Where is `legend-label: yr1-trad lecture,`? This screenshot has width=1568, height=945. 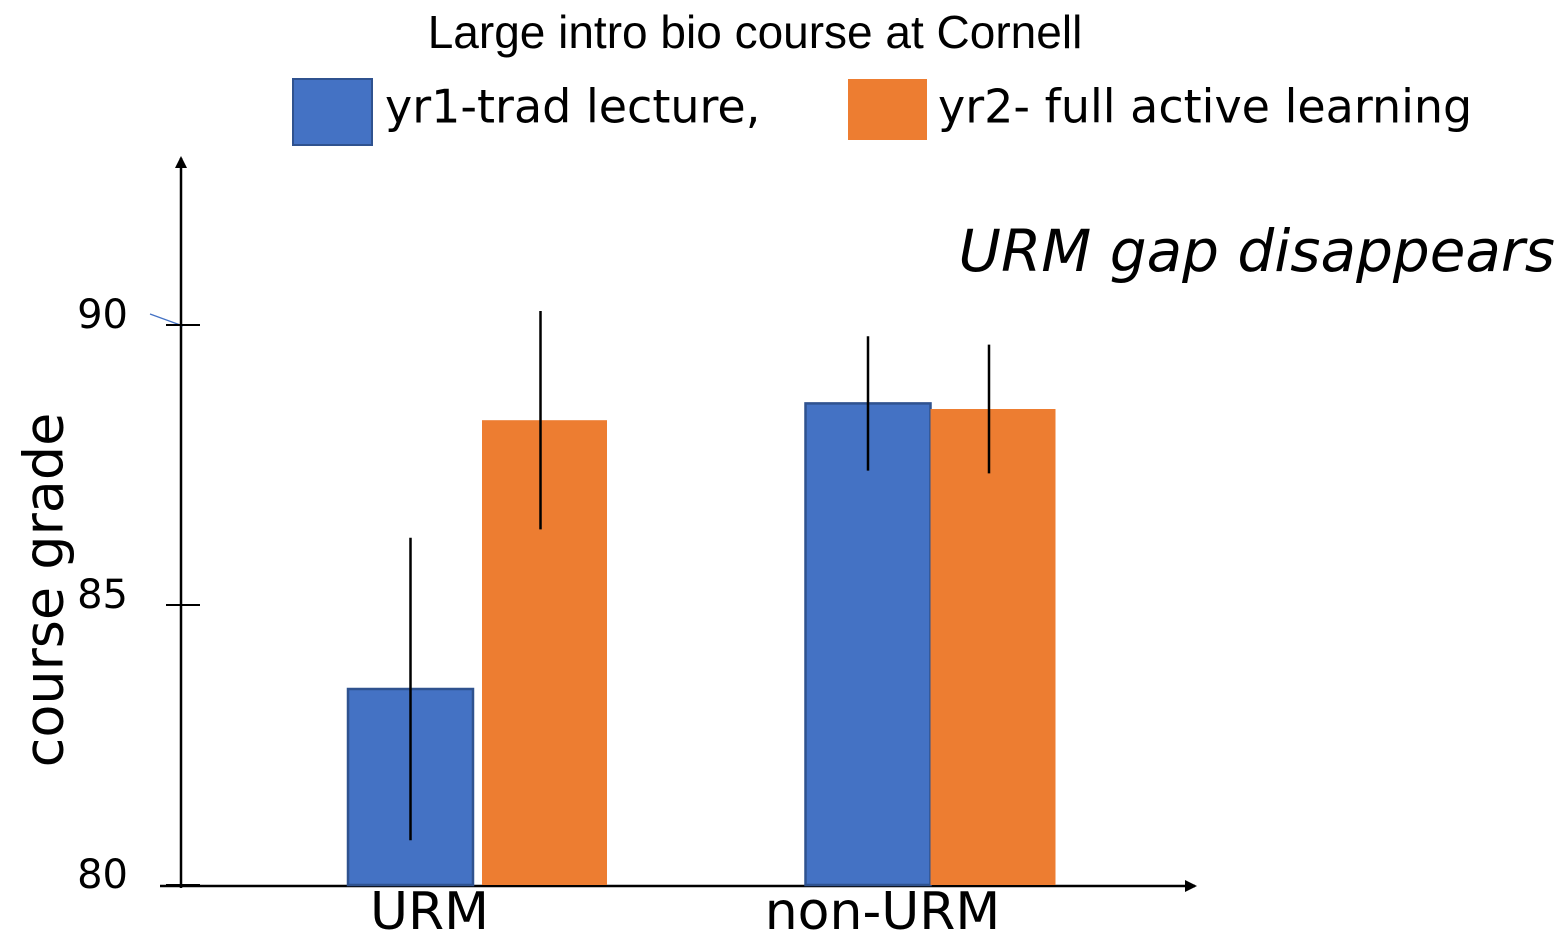
legend-label: yr1-trad lecture, is located at coordinates (572, 107).